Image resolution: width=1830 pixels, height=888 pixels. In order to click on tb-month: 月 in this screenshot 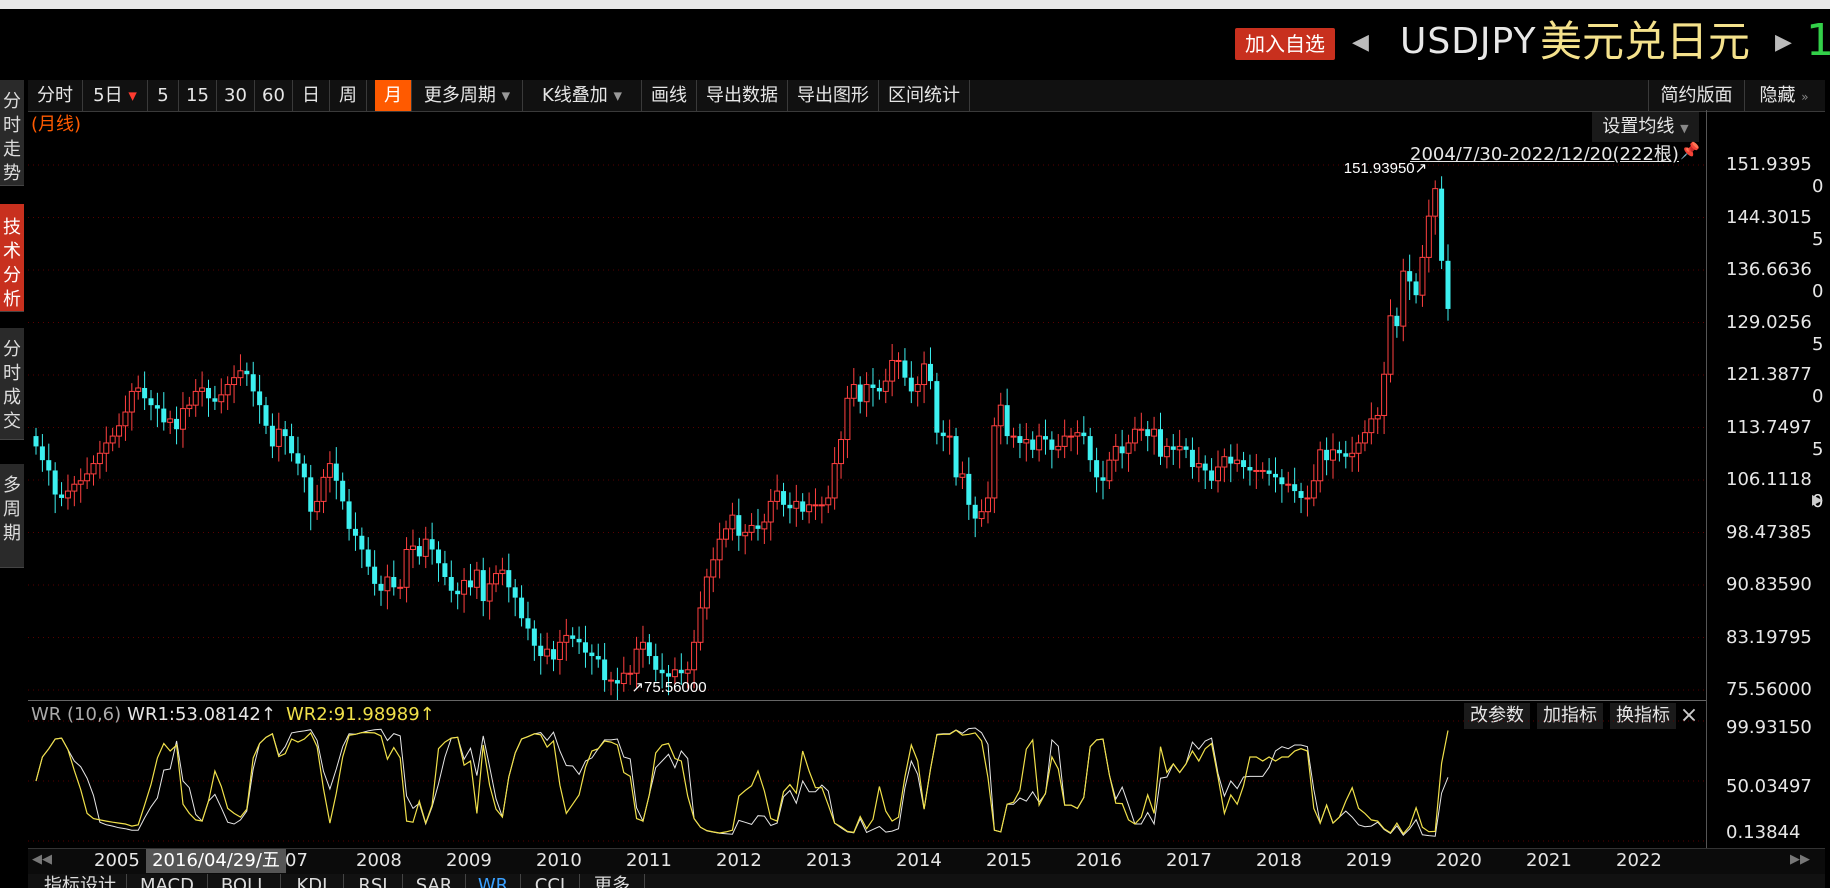, I will do `click(393, 95)`.